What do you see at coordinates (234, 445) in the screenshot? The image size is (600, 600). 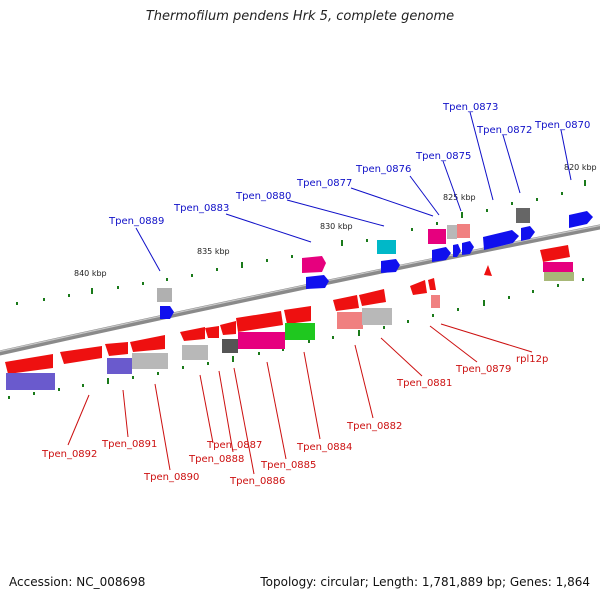 I see `label-tpen-0887: Tpen_0887` at bounding box center [234, 445].